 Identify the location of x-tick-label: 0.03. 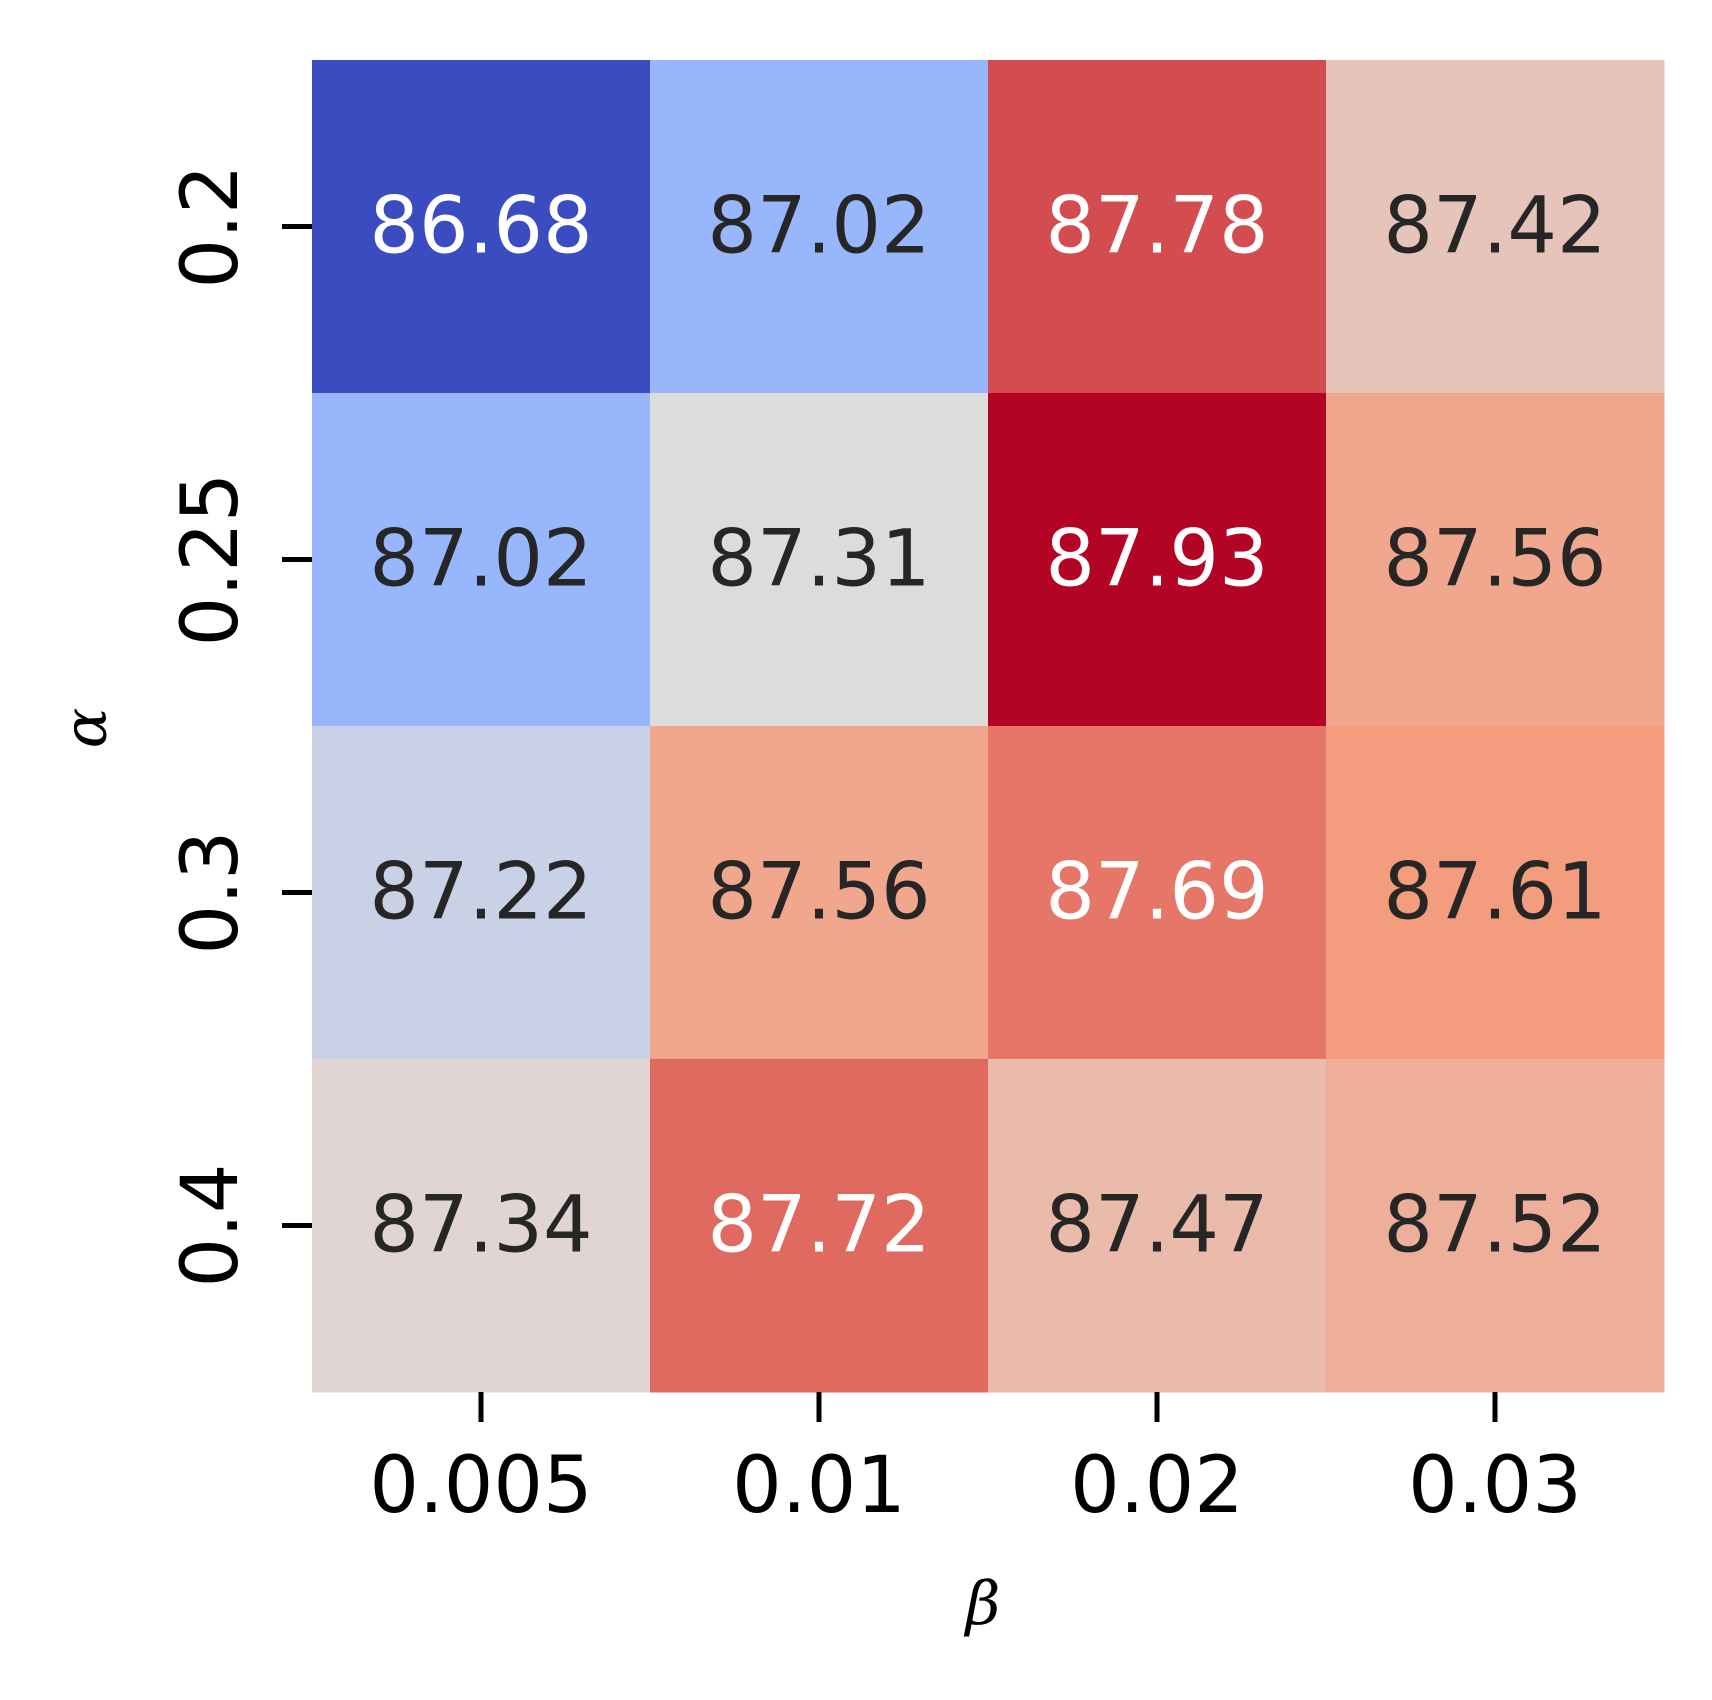
(1495, 1486).